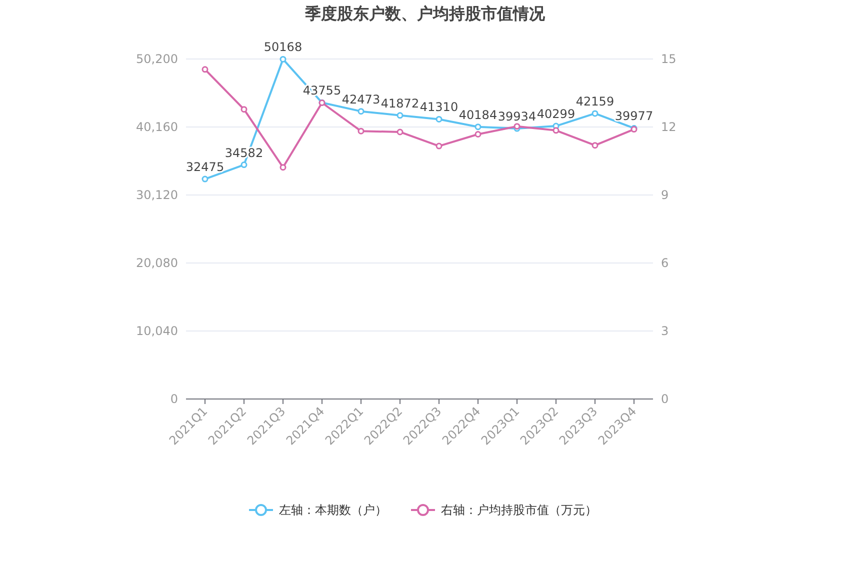 The width and height of the screenshot is (850, 574). What do you see at coordinates (519, 510) in the screenshot?
I see `legend-label: 右轴：户均持股市值（万元）` at bounding box center [519, 510].